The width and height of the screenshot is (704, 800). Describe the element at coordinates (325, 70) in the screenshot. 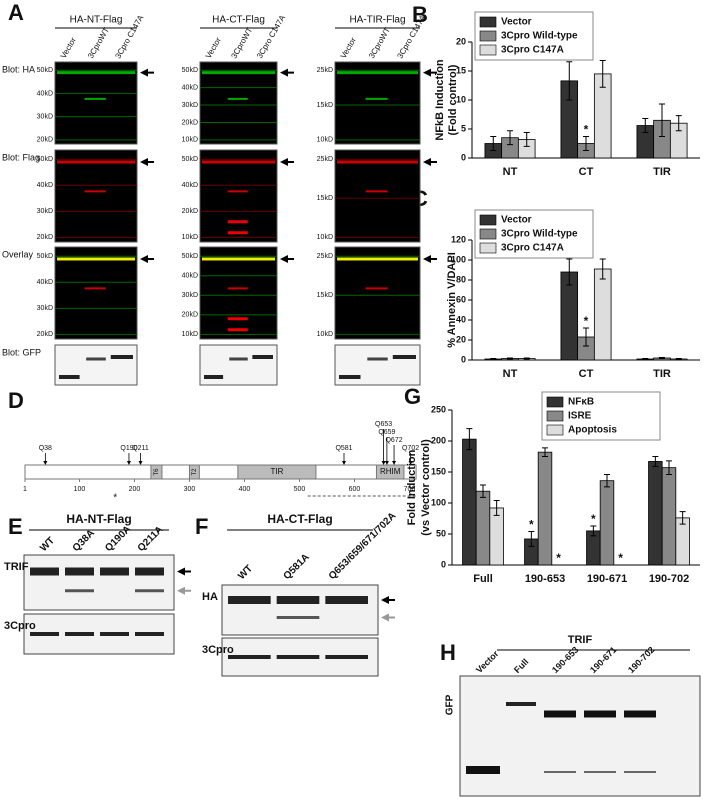

I see `marker-label: 25kD` at that location.